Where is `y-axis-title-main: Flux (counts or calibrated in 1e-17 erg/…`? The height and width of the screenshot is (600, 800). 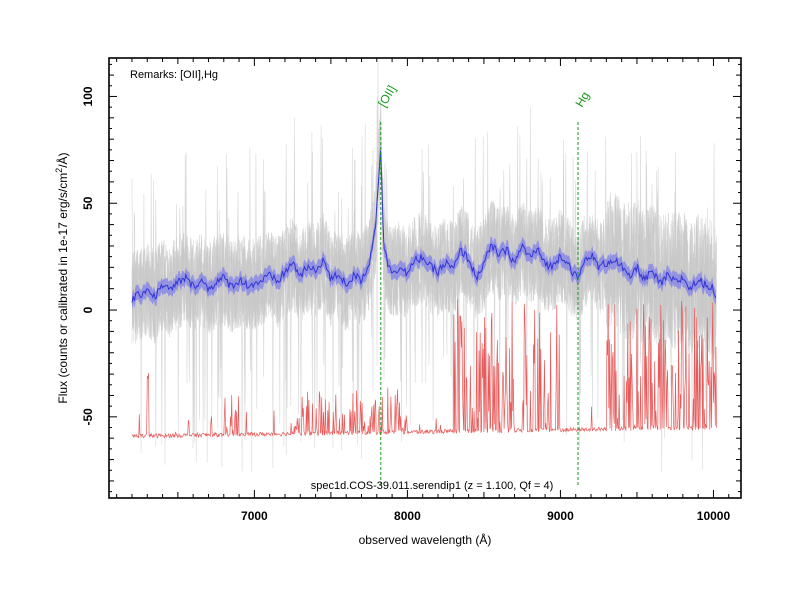 y-axis-title-main: Flux (counts or calibrated in 1e-17 erg/… is located at coordinates (63, 288).